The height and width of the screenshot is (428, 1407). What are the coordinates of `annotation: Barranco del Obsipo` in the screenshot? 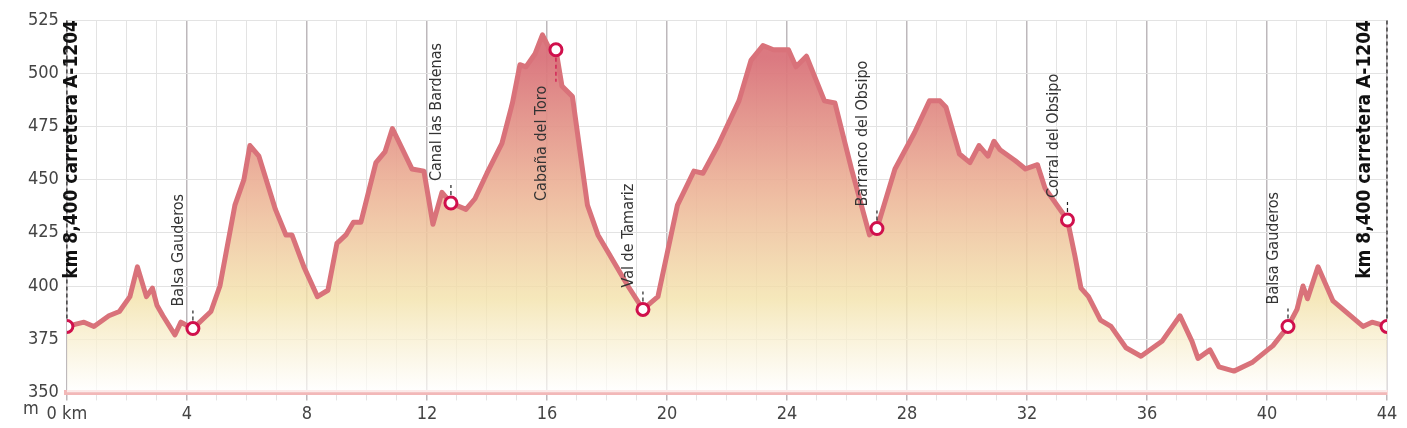 It's located at (862, 133).